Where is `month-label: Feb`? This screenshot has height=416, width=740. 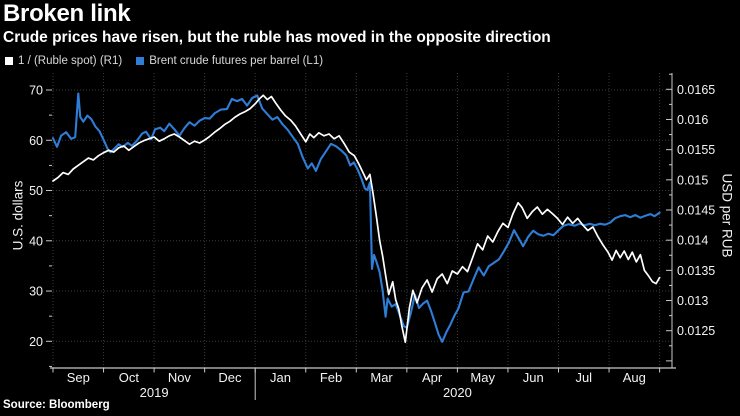 month-label: Feb is located at coordinates (331, 377).